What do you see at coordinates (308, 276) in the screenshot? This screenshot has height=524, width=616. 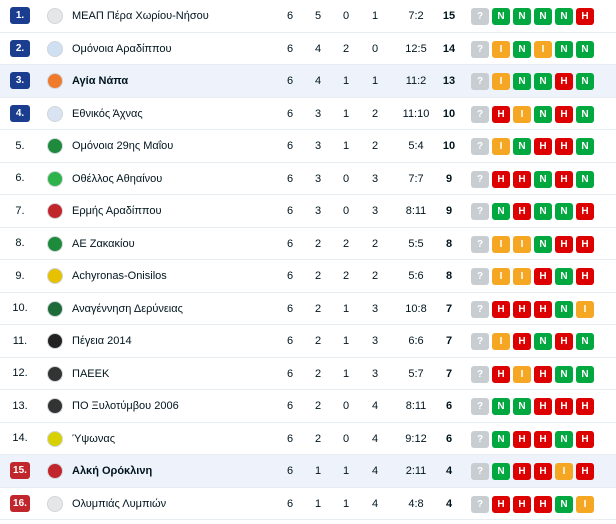 I see `table-row: 9. Achyronas-Onisilos 6 2 2 2 5:6 8? I I H N H` at bounding box center [308, 276].